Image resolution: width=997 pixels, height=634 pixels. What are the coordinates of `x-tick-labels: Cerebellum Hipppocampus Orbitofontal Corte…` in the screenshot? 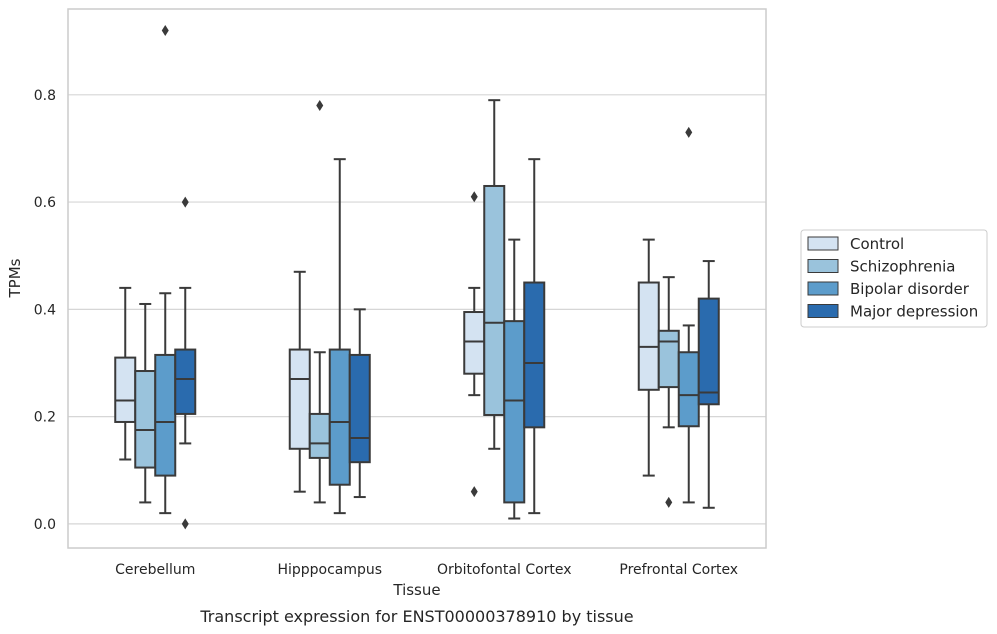 It's located at (426, 570).